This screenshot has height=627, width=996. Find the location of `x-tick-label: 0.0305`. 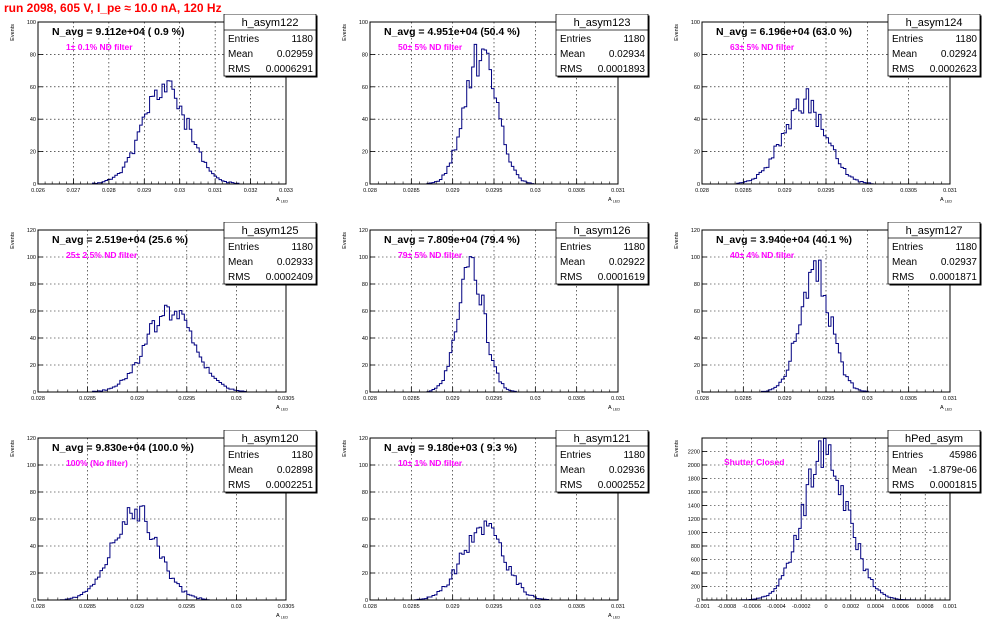

x-tick-label: 0.0305 is located at coordinates (908, 191).